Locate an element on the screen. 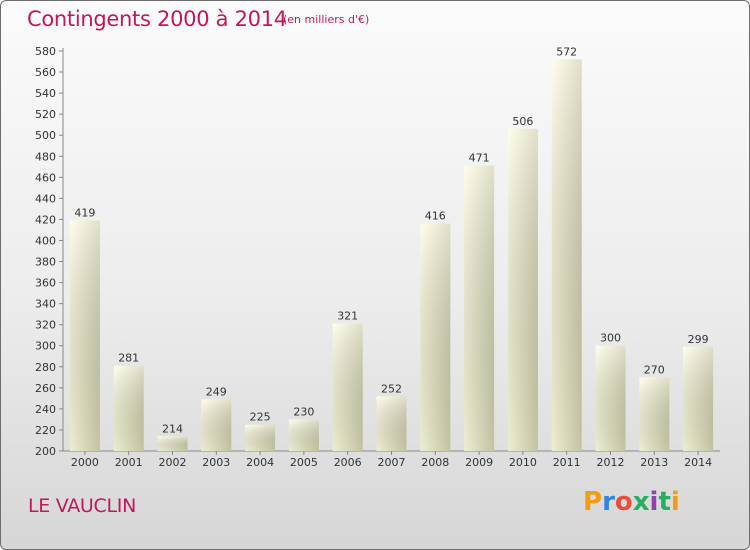 The width and height of the screenshot is (750, 550). x-tick-label-2001: 2001 is located at coordinates (129, 462).